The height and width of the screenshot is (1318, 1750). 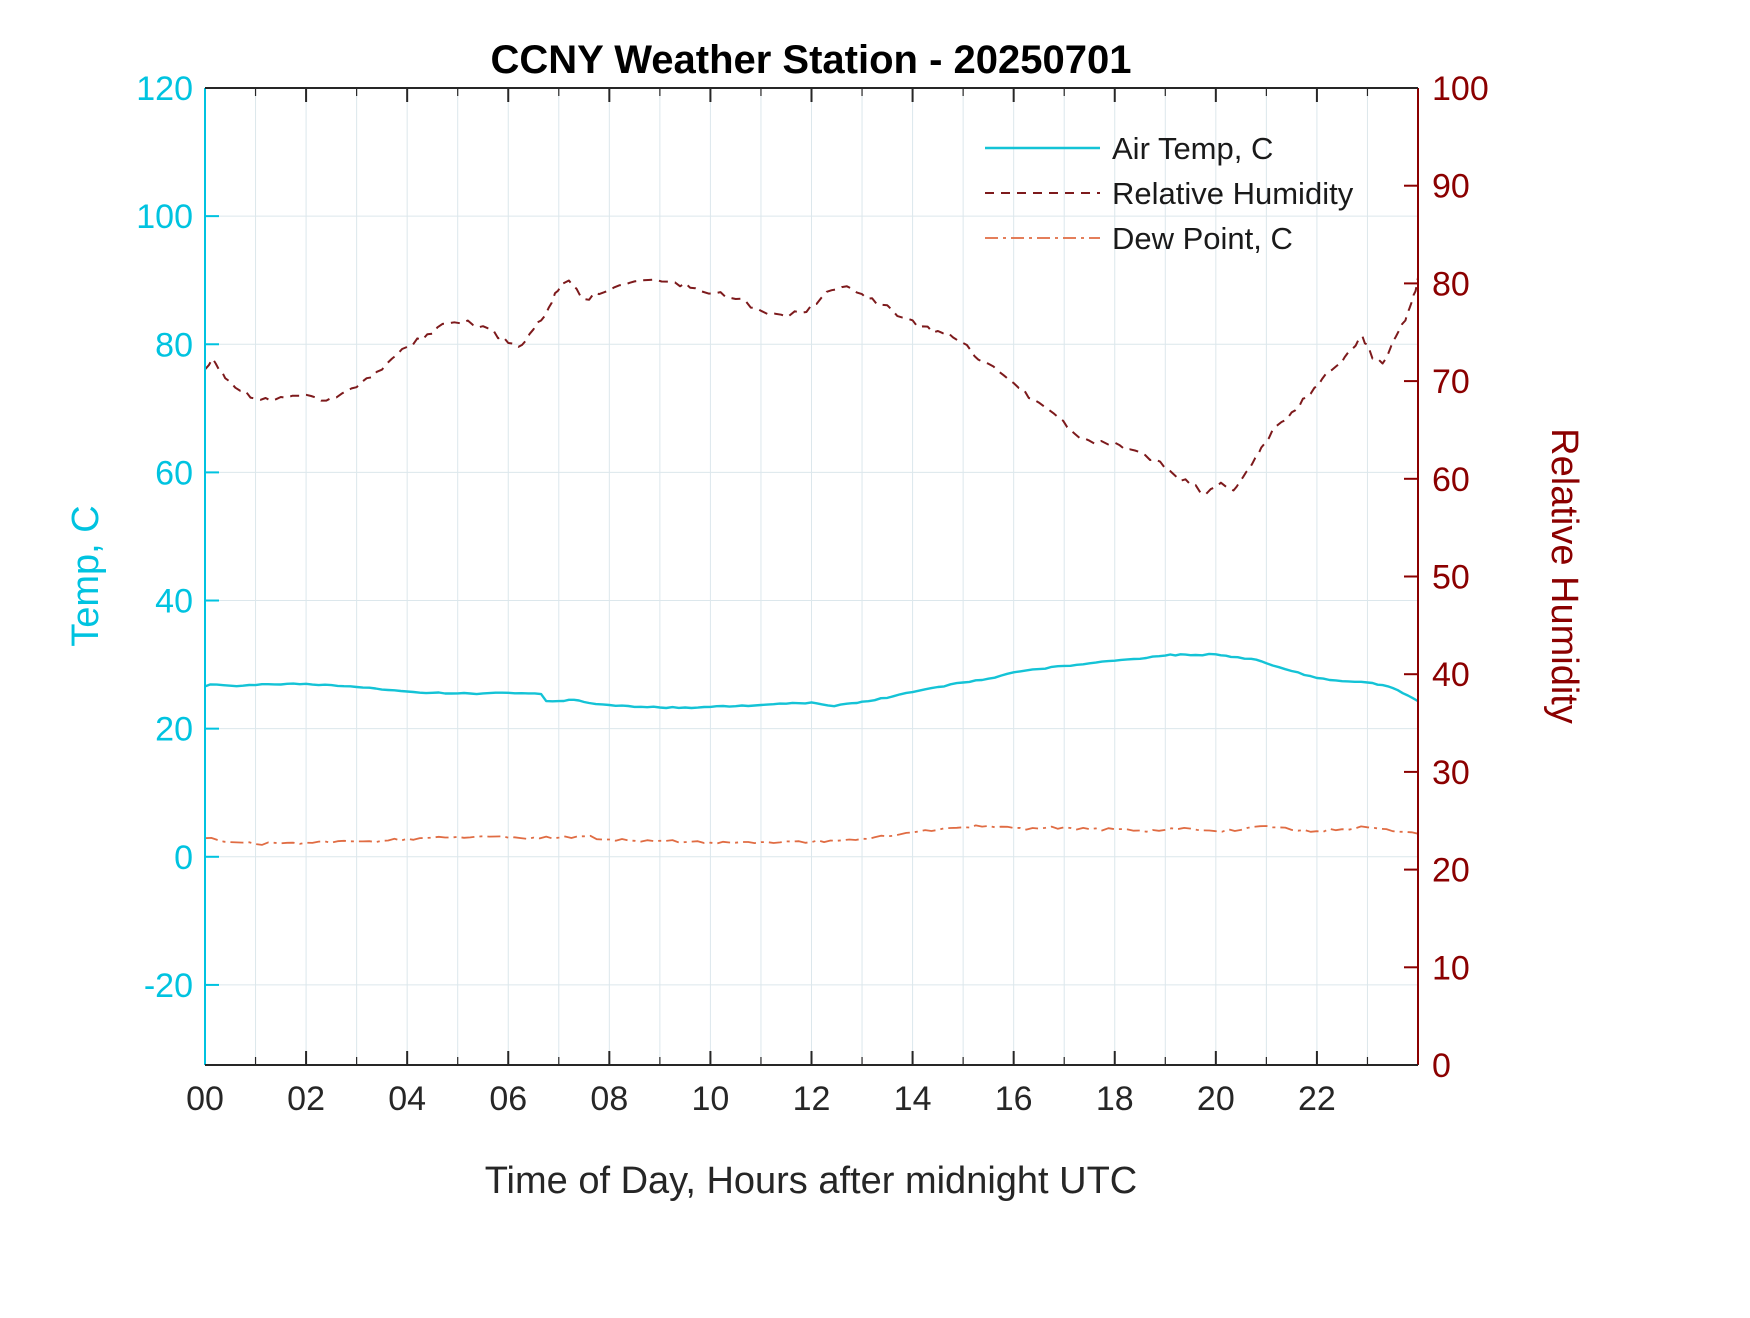 What do you see at coordinates (508, 1099) in the screenshot?
I see `x-tick-label: 06` at bounding box center [508, 1099].